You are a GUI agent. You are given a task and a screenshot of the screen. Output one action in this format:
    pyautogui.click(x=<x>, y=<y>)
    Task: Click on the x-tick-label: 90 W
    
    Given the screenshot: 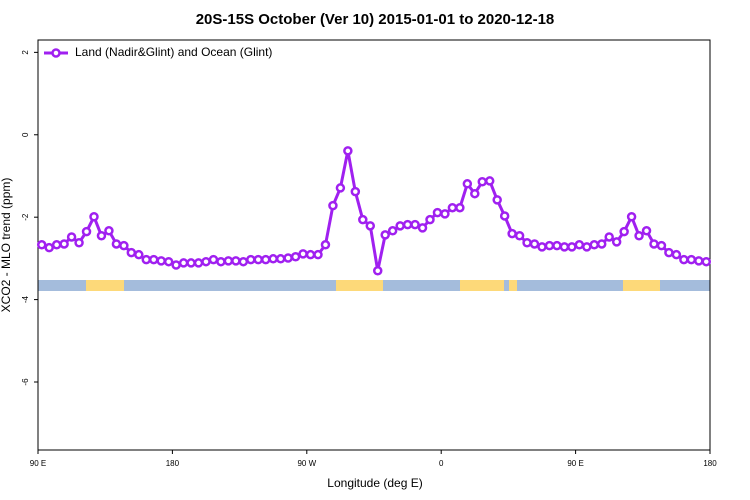 What is the action you would take?
    pyautogui.click(x=306, y=463)
    